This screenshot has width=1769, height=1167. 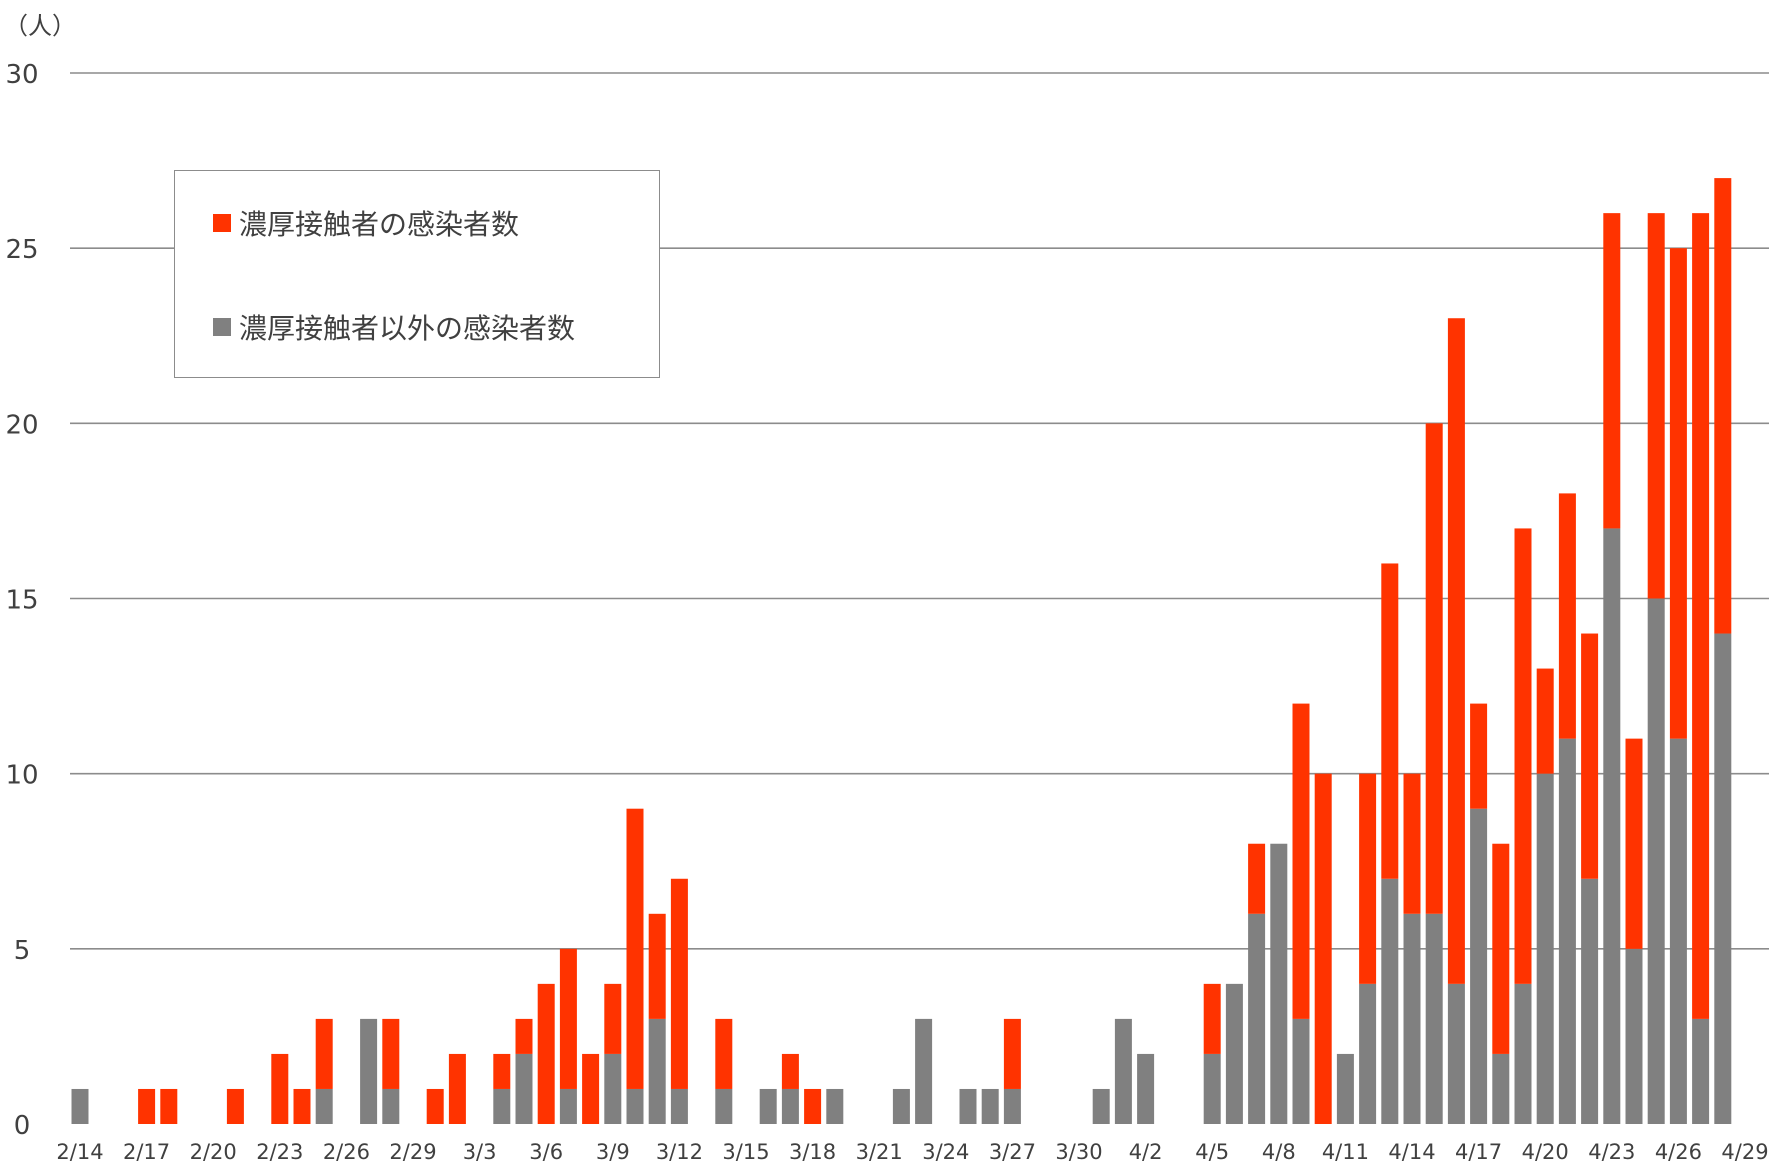 What do you see at coordinates (21, 250) in the screenshot?
I see `y-tick-label: 25` at bounding box center [21, 250].